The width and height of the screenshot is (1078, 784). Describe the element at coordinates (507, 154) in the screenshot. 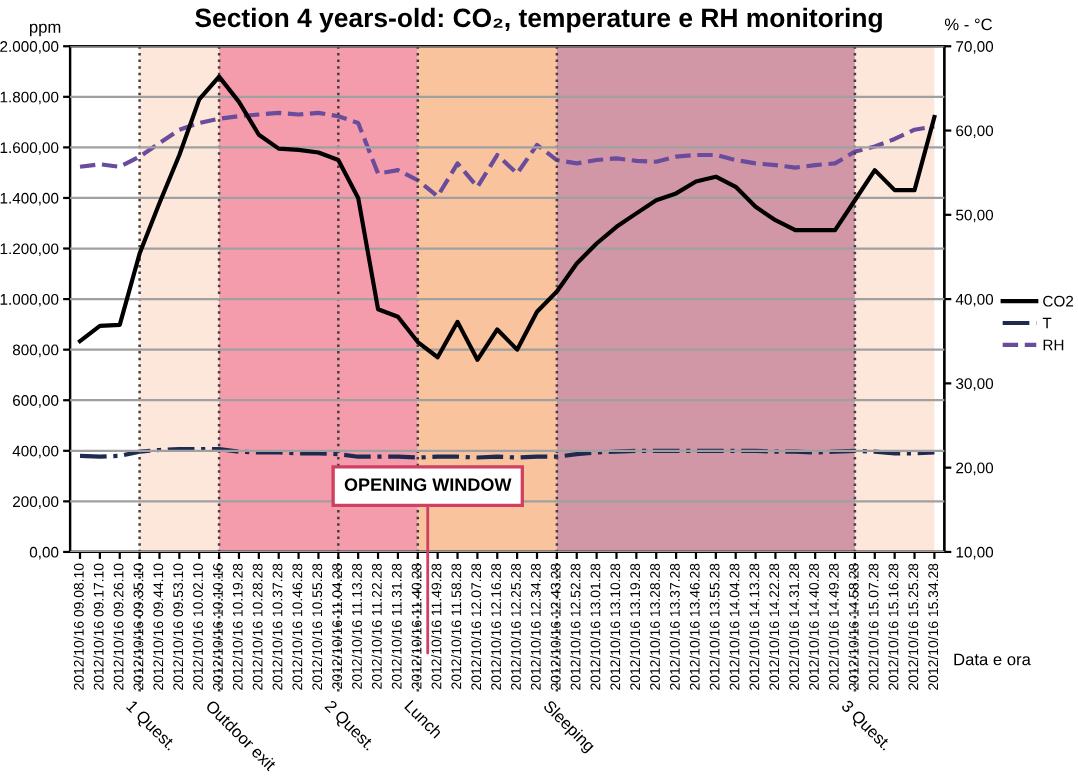

I see `line-series` at that location.